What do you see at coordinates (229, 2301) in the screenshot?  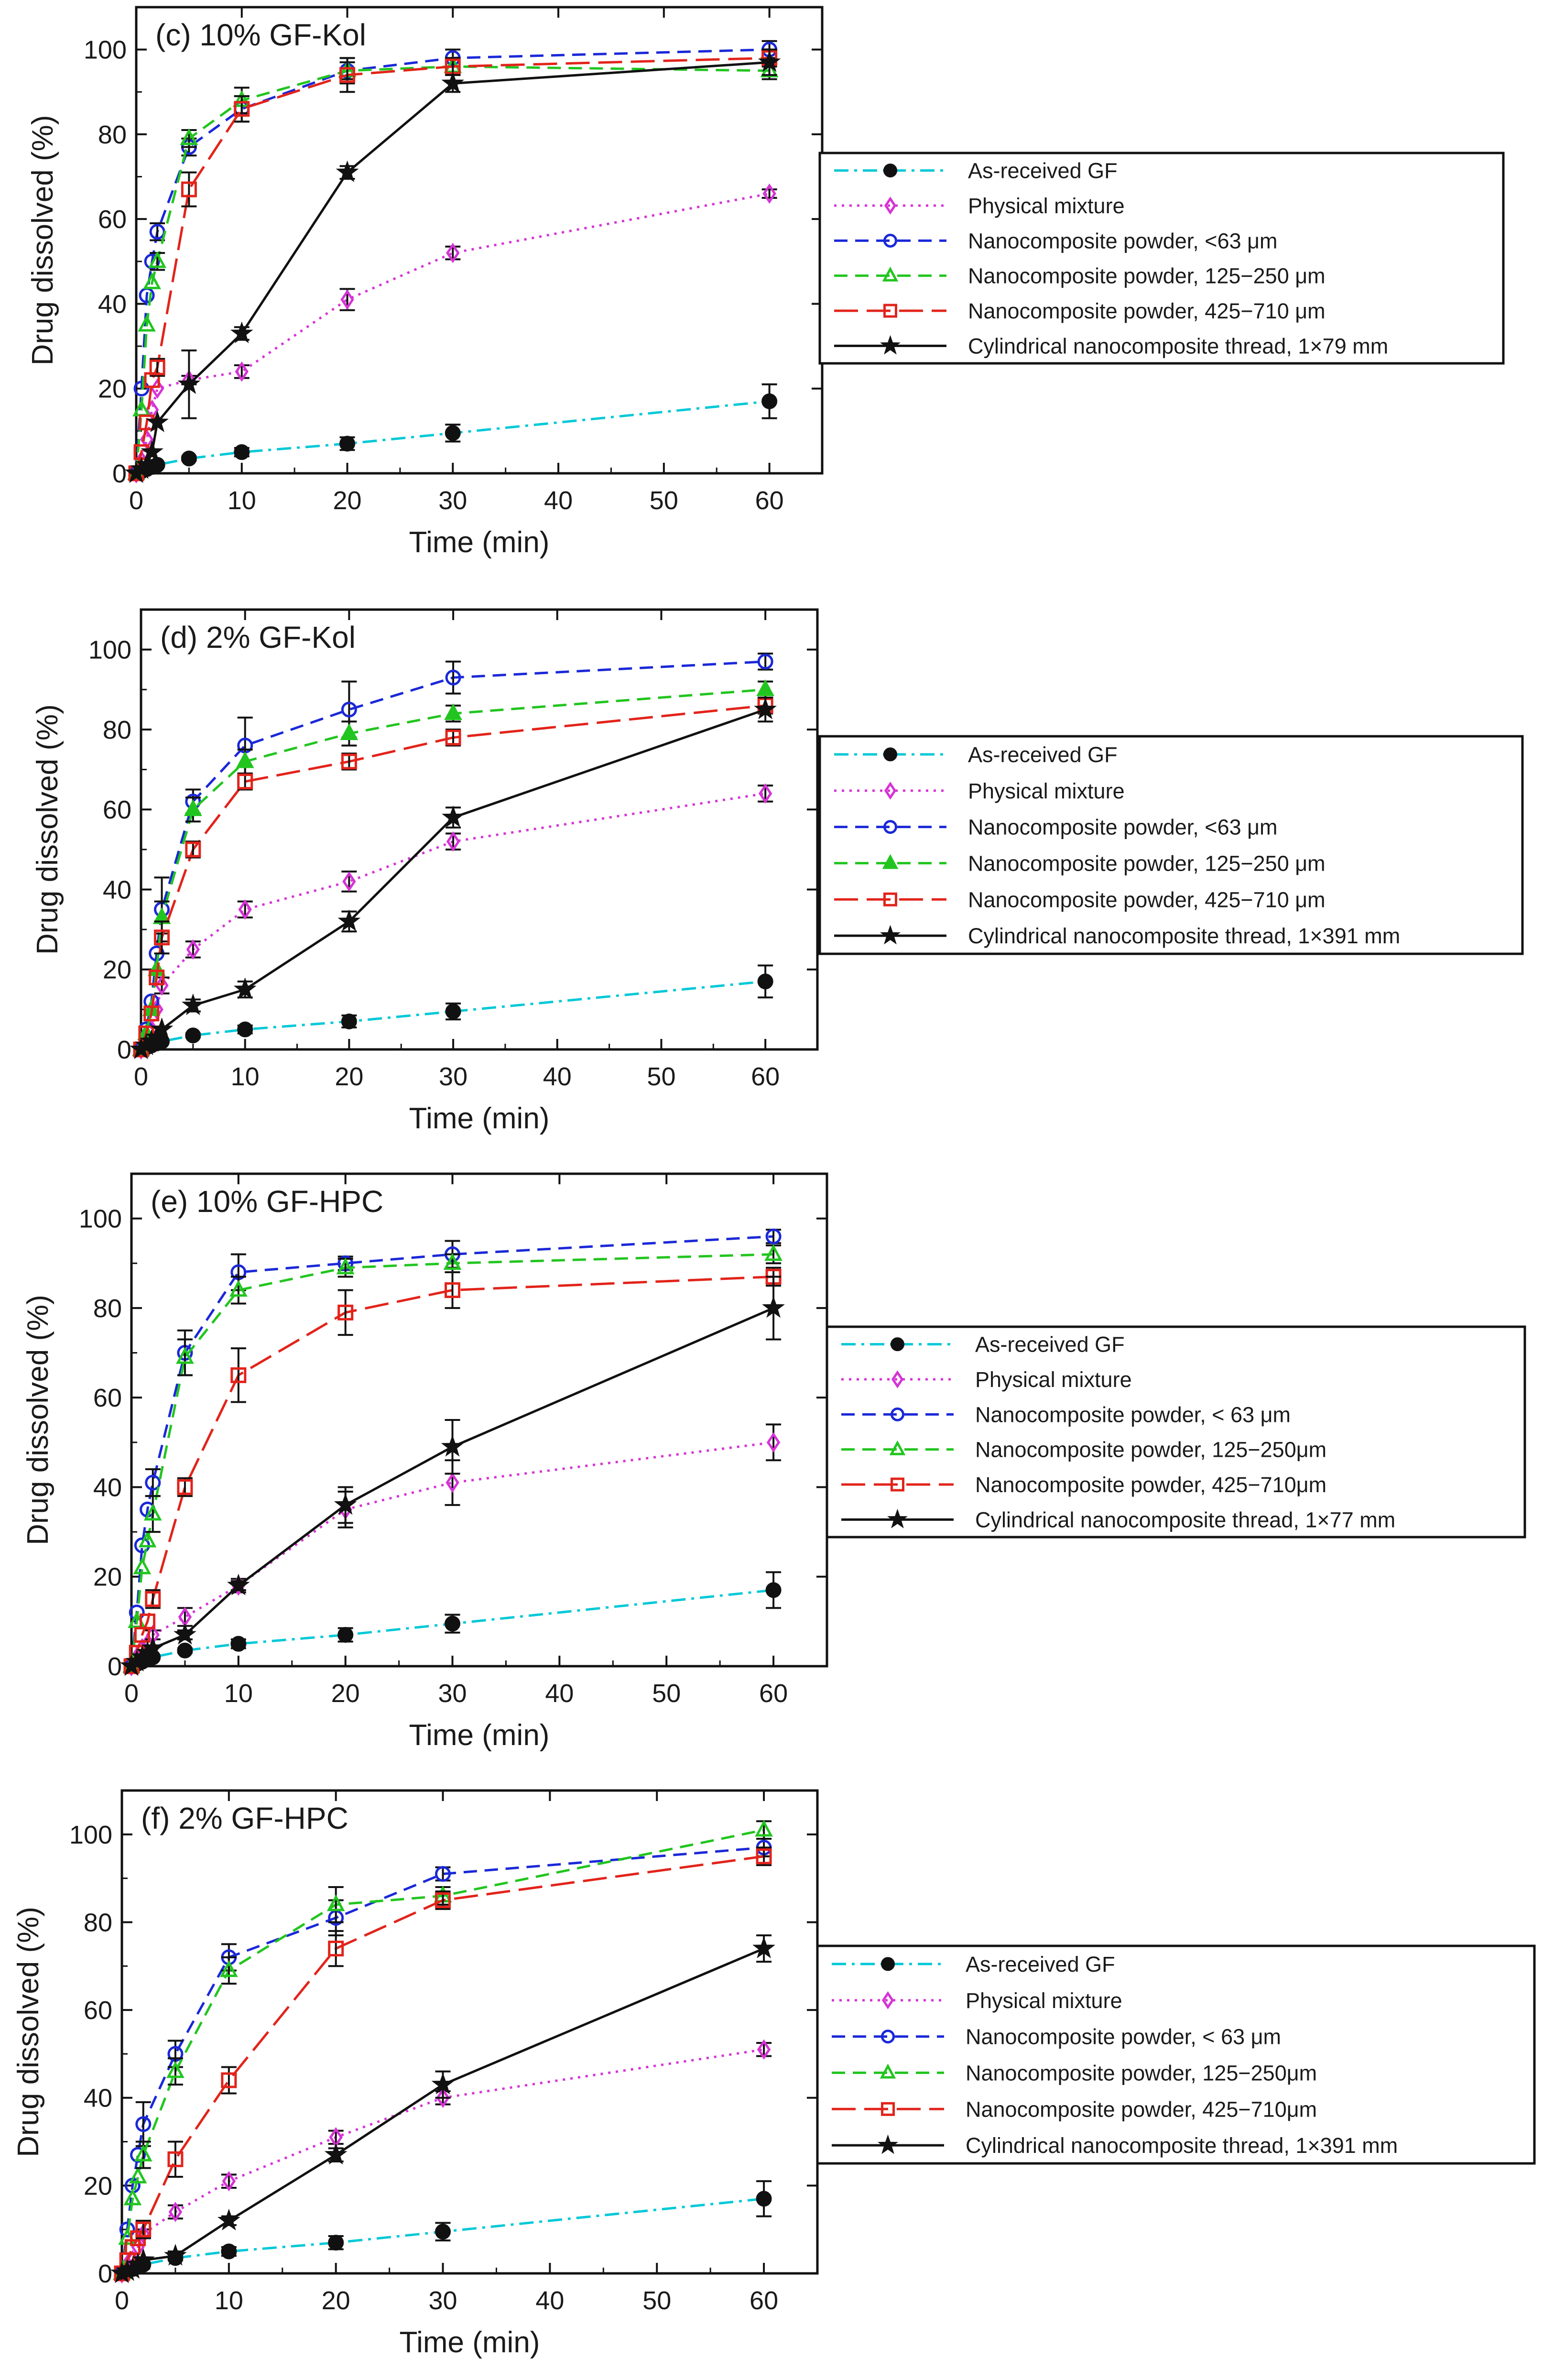 I see `x-tick-label: 10` at bounding box center [229, 2301].